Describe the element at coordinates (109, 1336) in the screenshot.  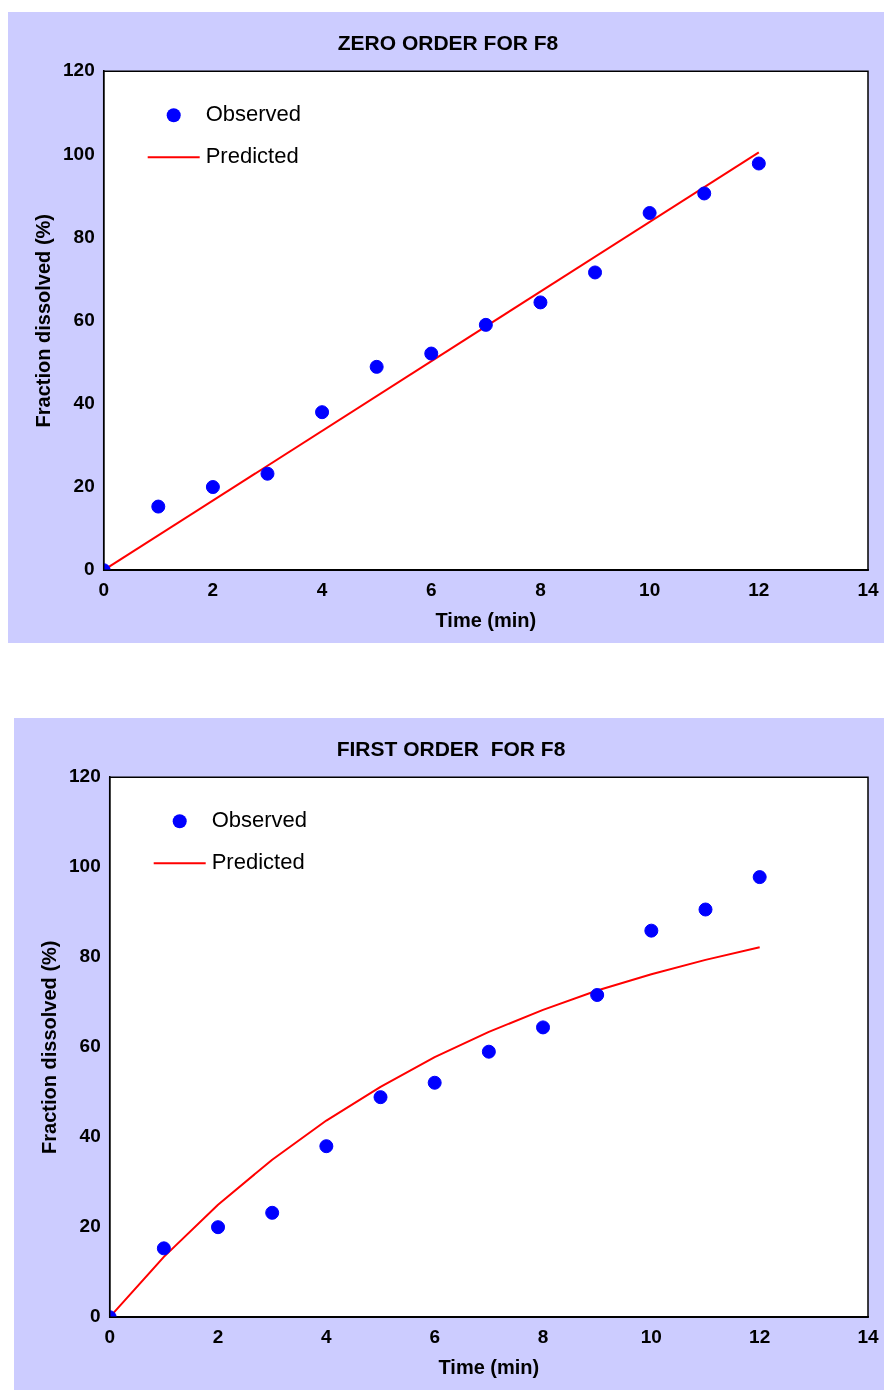
I see `x-tick-label: 0` at that location.